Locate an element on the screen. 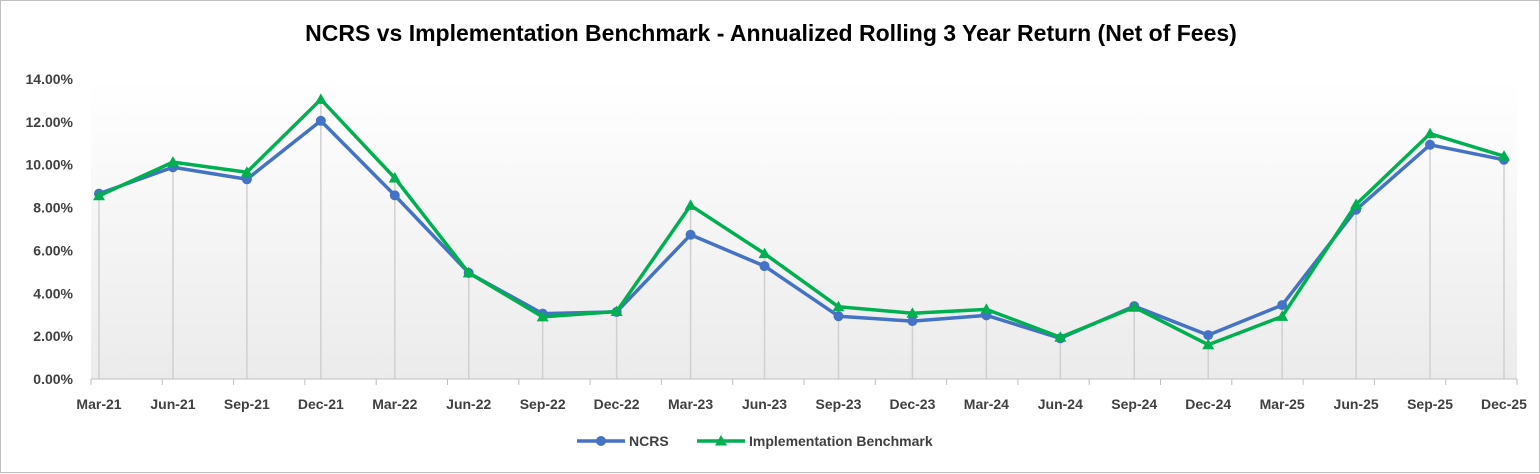 This screenshot has height=474, width=1540. legend-label: NCRS is located at coordinates (649, 441).